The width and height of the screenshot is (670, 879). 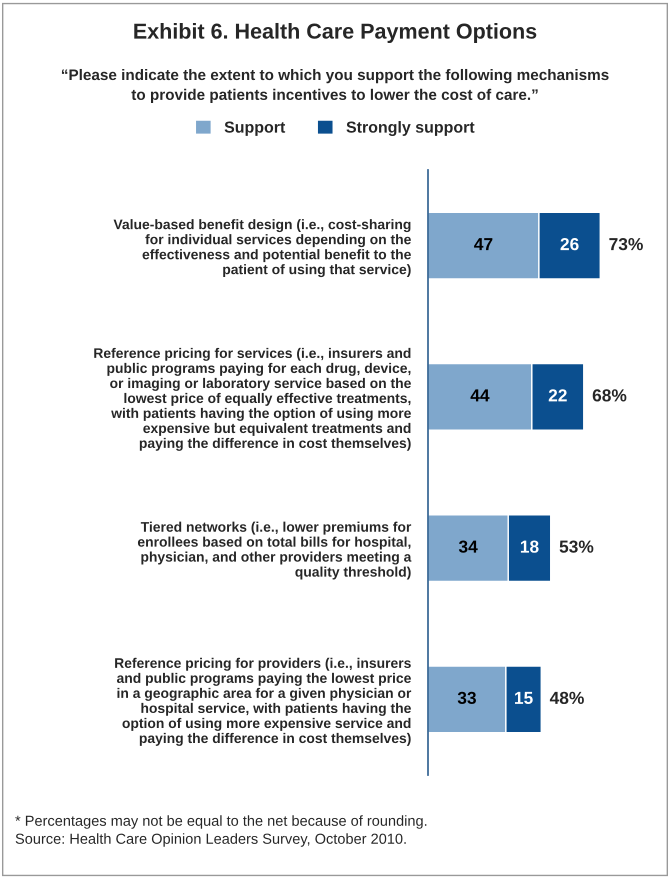 What do you see at coordinates (467, 698) in the screenshot?
I see `data-label: 33` at bounding box center [467, 698].